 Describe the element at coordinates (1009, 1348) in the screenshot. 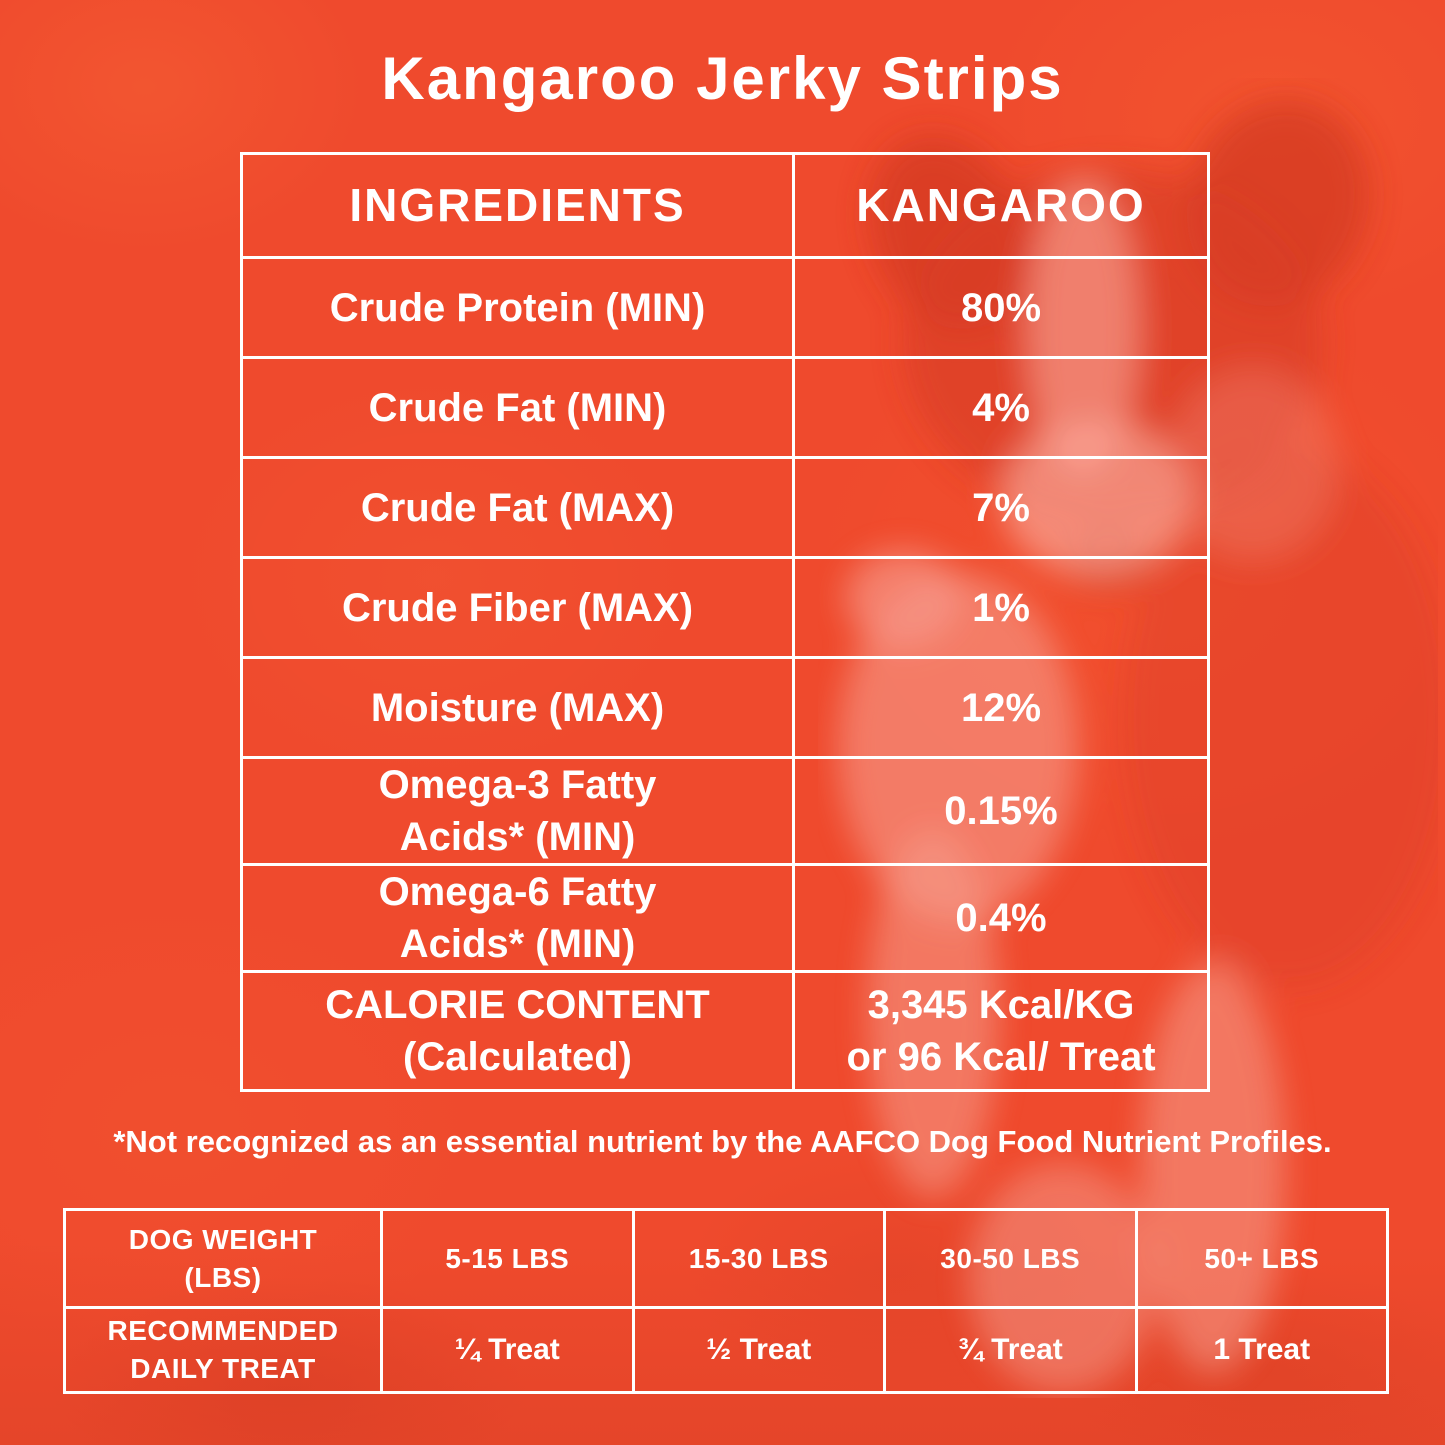

I see `feeding-value-threequarter-treat: ¾ Treat` at that location.